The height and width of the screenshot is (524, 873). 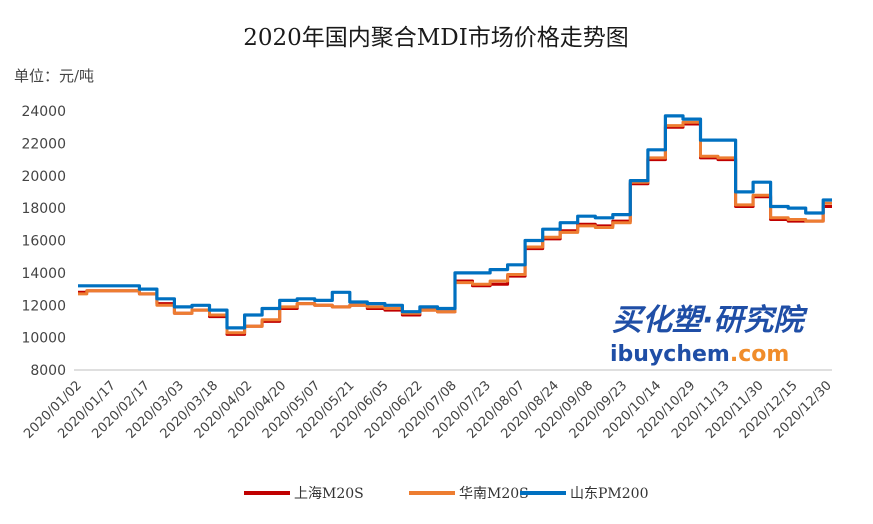 I want to click on y-tick-label: 16000, so click(x=43, y=242).